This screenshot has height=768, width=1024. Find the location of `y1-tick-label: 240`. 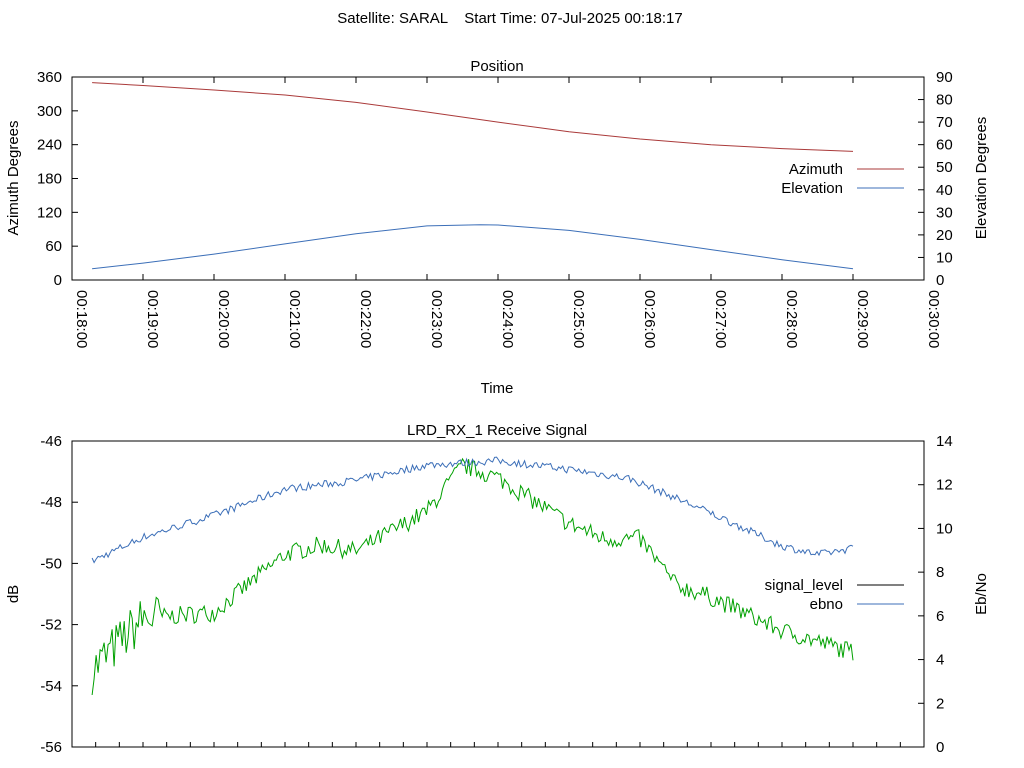

y1-tick-label: 240 is located at coordinates (49, 145).